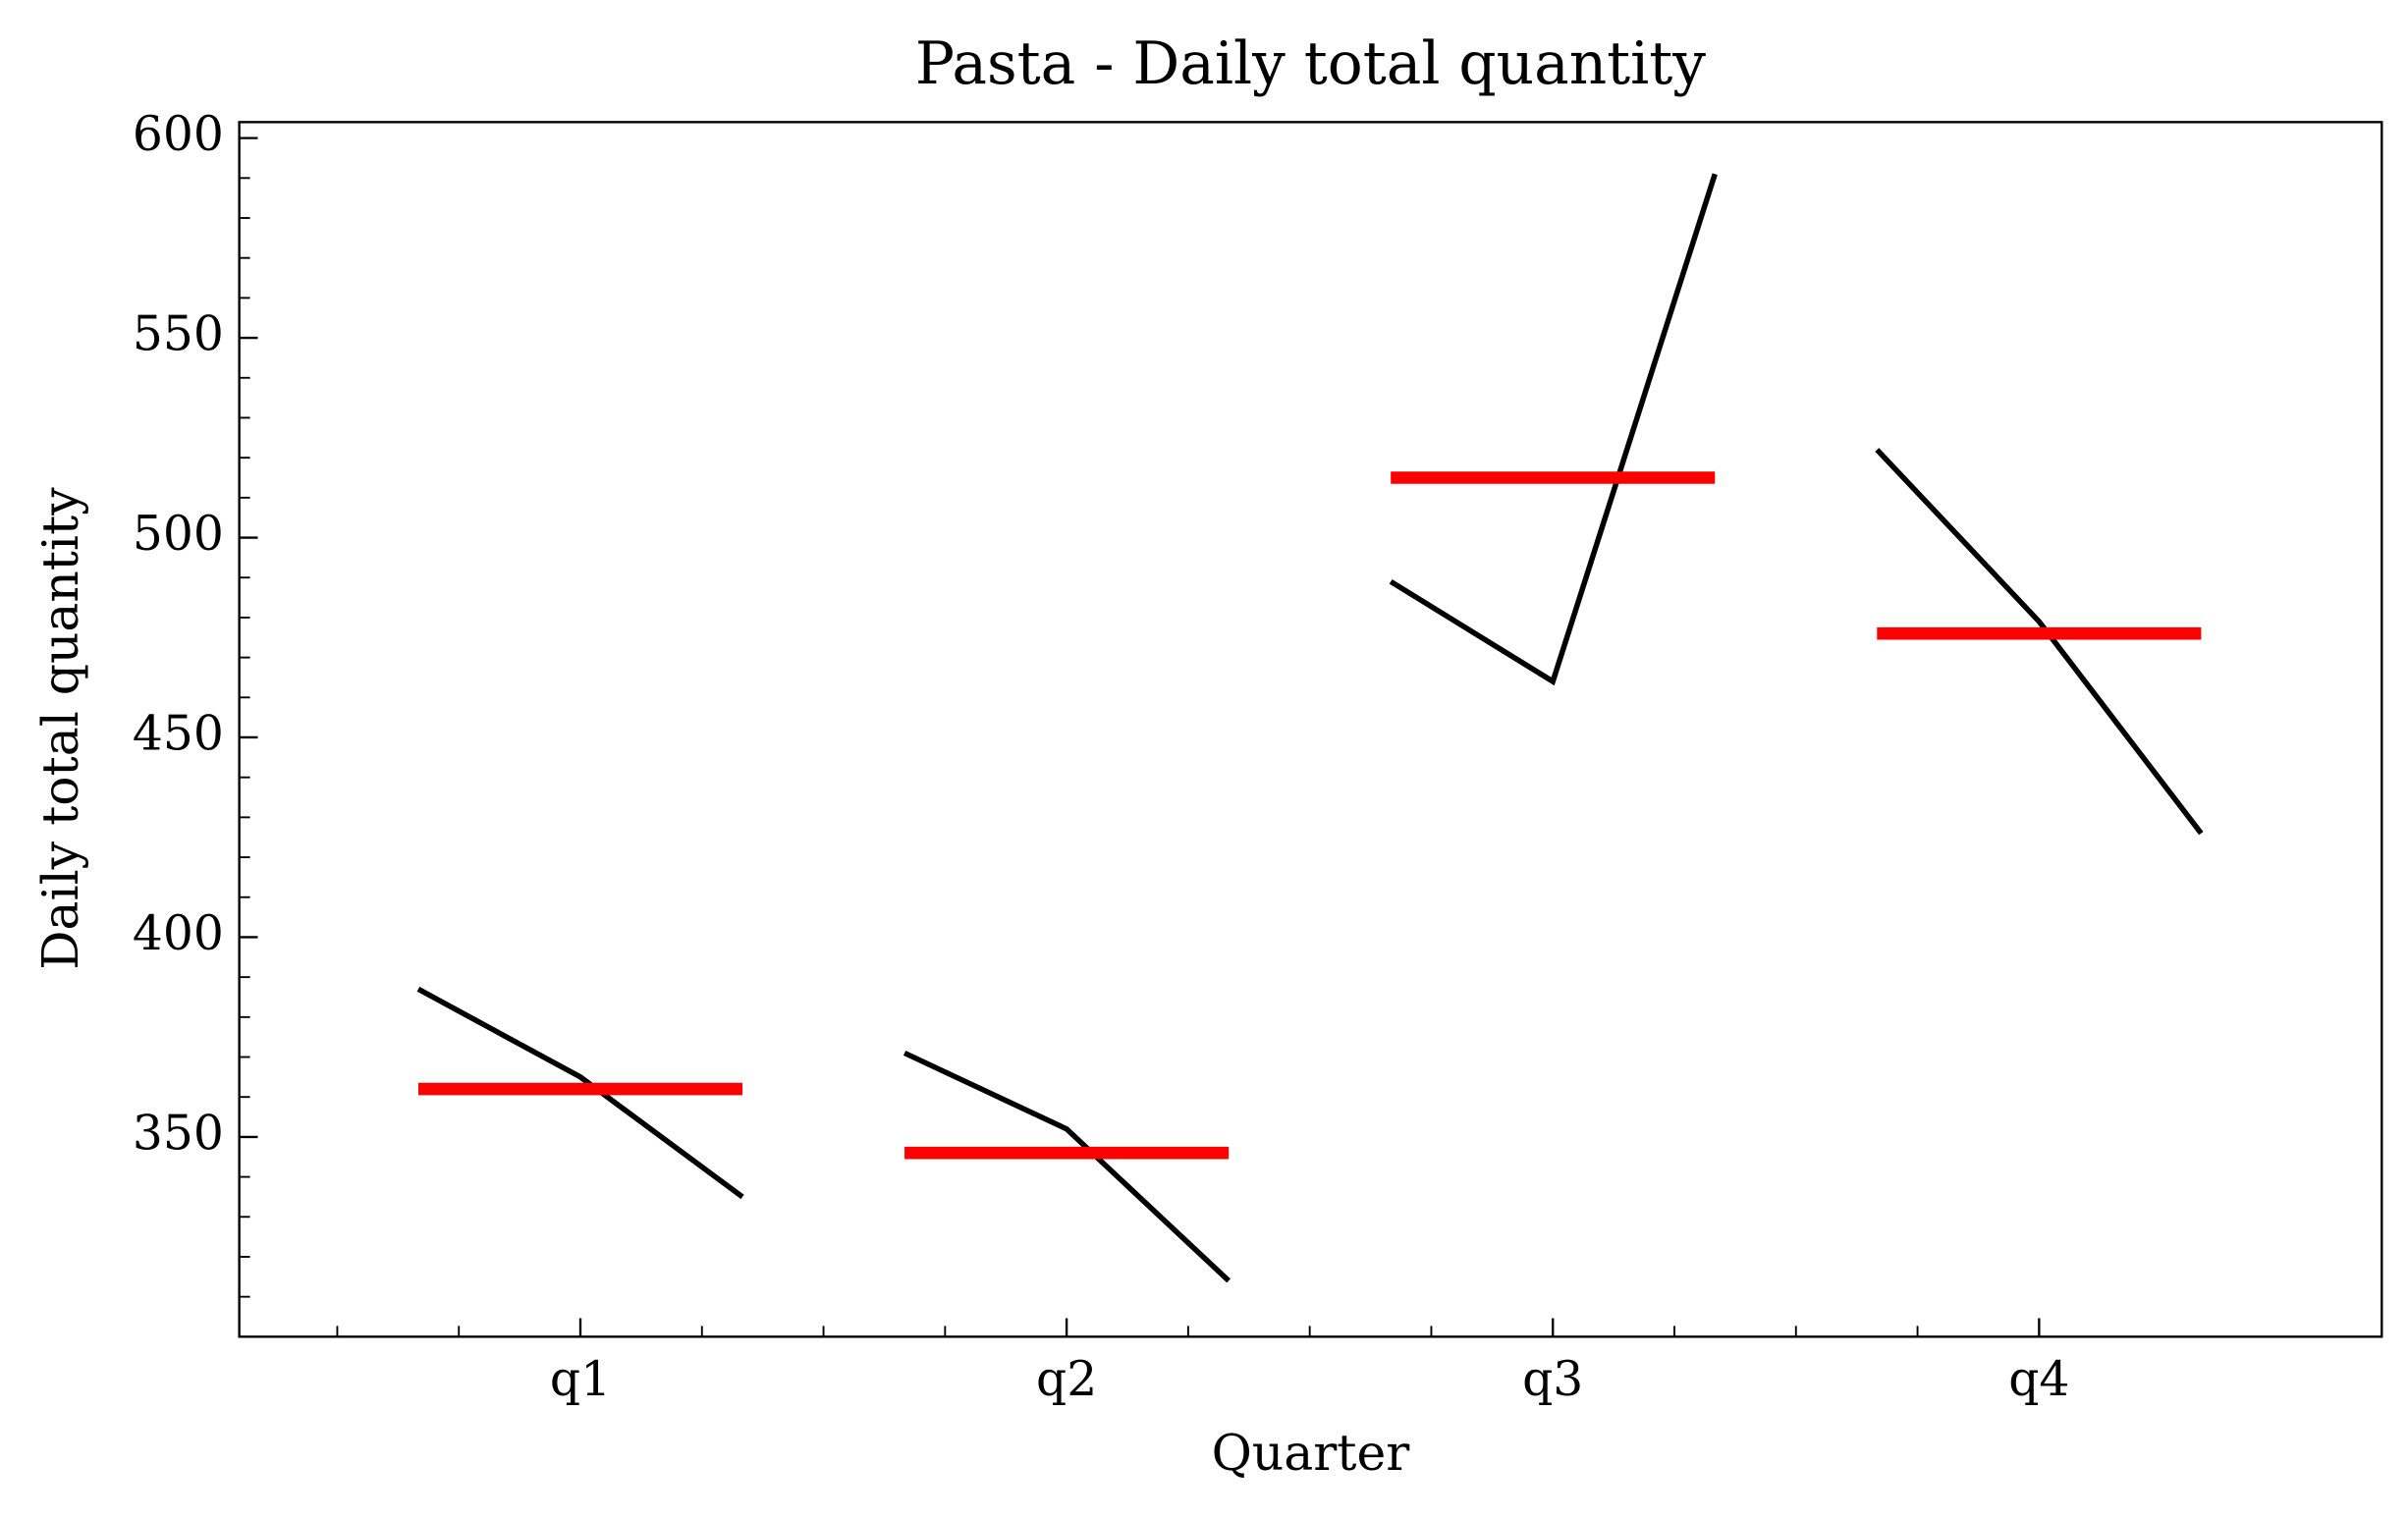 This screenshot has height=1519, width=2408. I want to click on y-tick-label: 500, so click(178, 534).